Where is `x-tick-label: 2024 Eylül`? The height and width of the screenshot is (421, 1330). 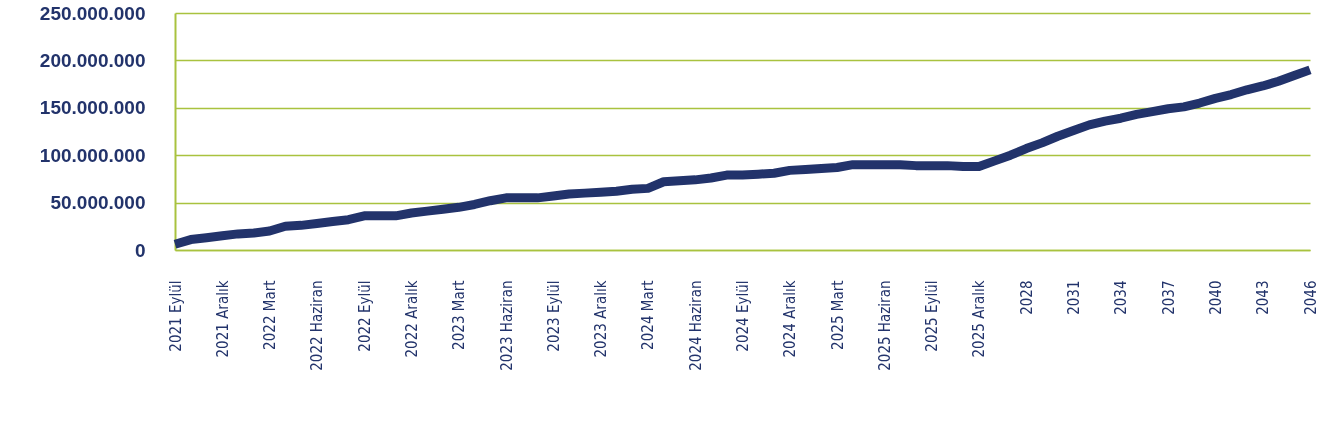 x-tick-label: 2024 Eylül is located at coordinates (743, 316).